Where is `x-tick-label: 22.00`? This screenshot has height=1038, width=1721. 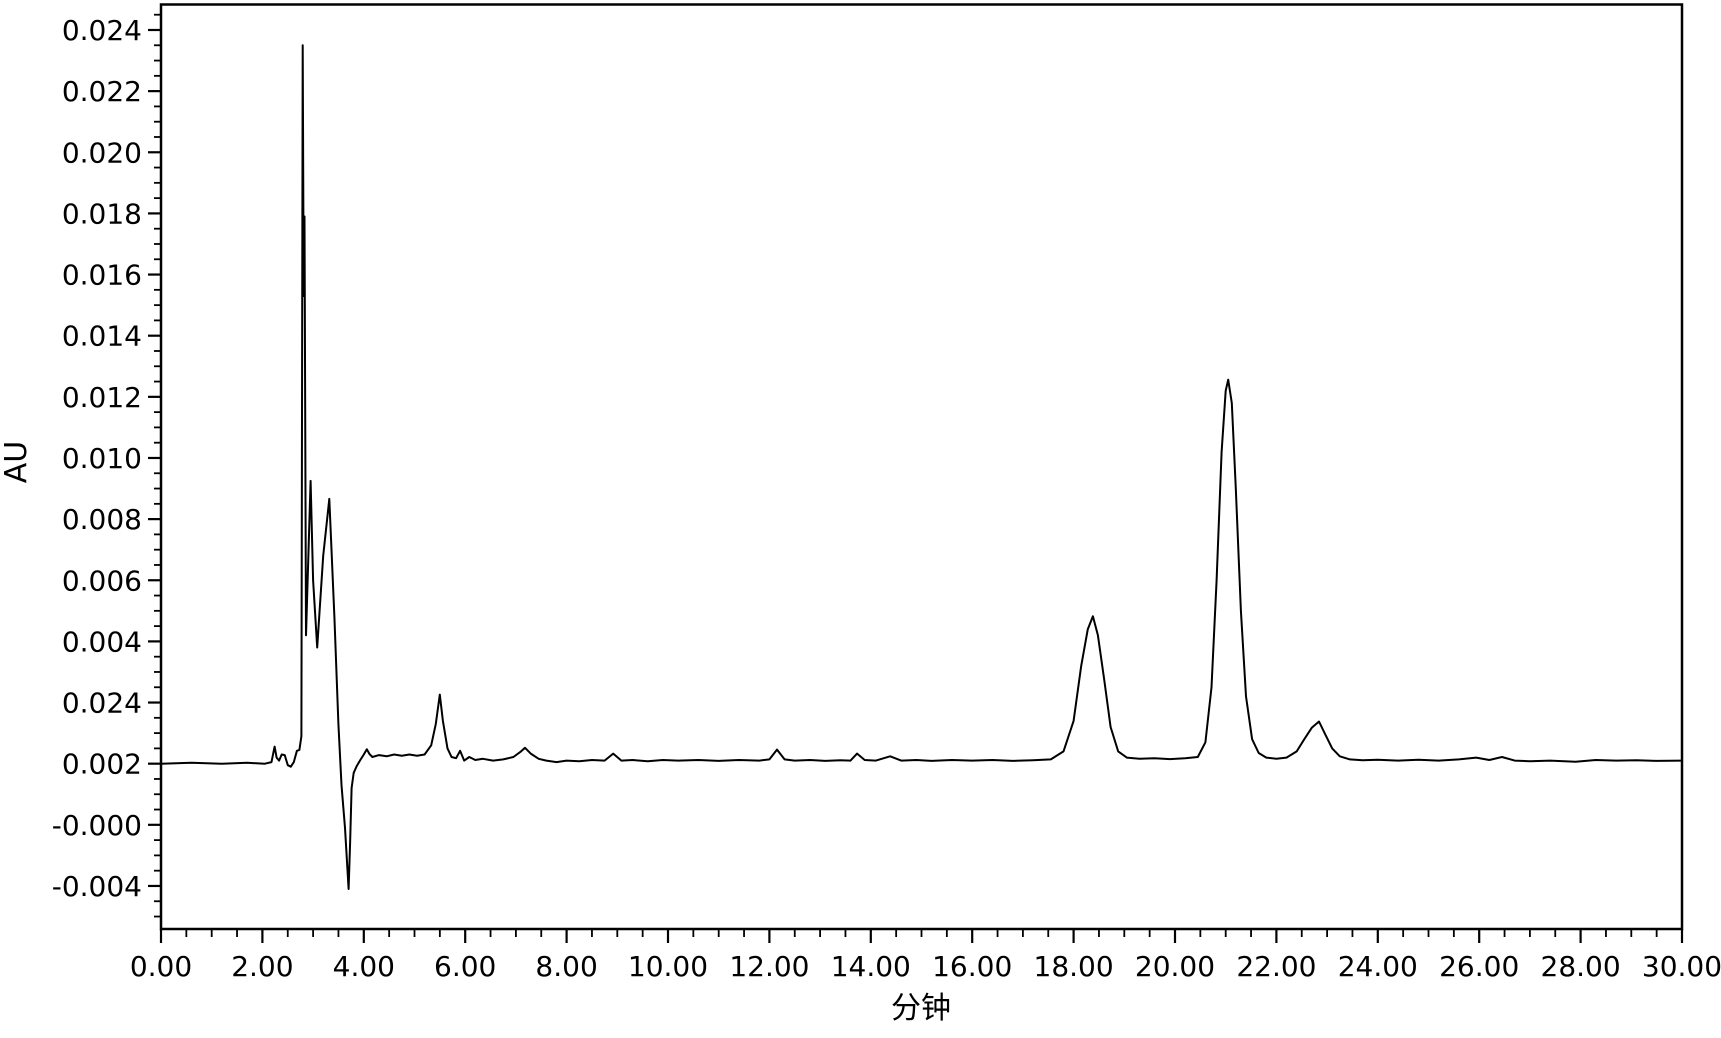
x-tick-label: 22.00 is located at coordinates (1276, 966).